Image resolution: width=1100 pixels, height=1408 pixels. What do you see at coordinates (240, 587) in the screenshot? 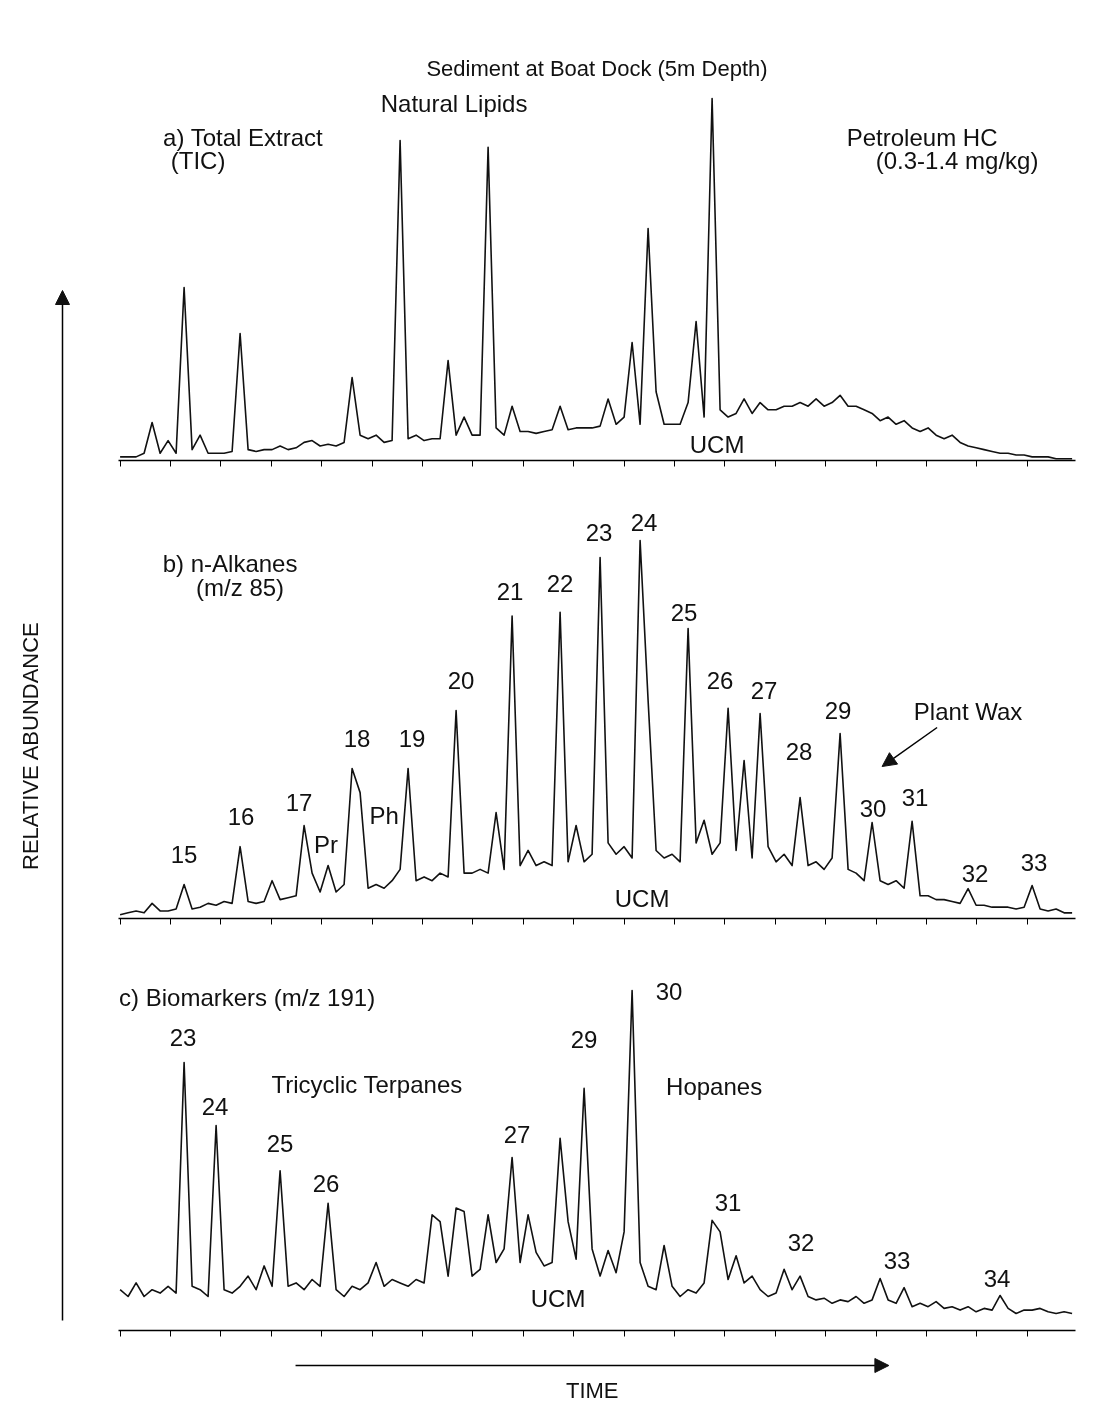
I see `annotation: (m/z 85)` at bounding box center [240, 587].